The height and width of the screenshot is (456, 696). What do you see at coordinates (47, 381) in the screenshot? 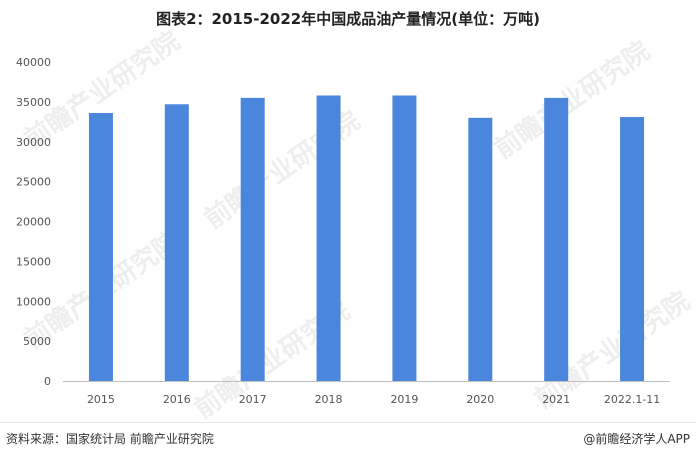
I see `y-tick-label: 0` at bounding box center [47, 381].